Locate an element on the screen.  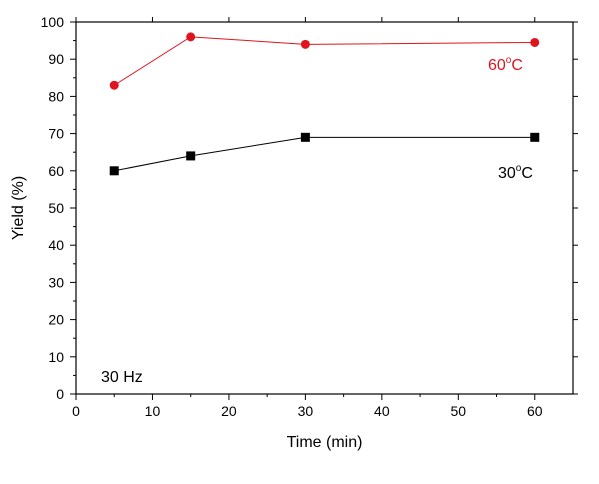
series-label-60c-value: 60 is located at coordinates (497, 65).